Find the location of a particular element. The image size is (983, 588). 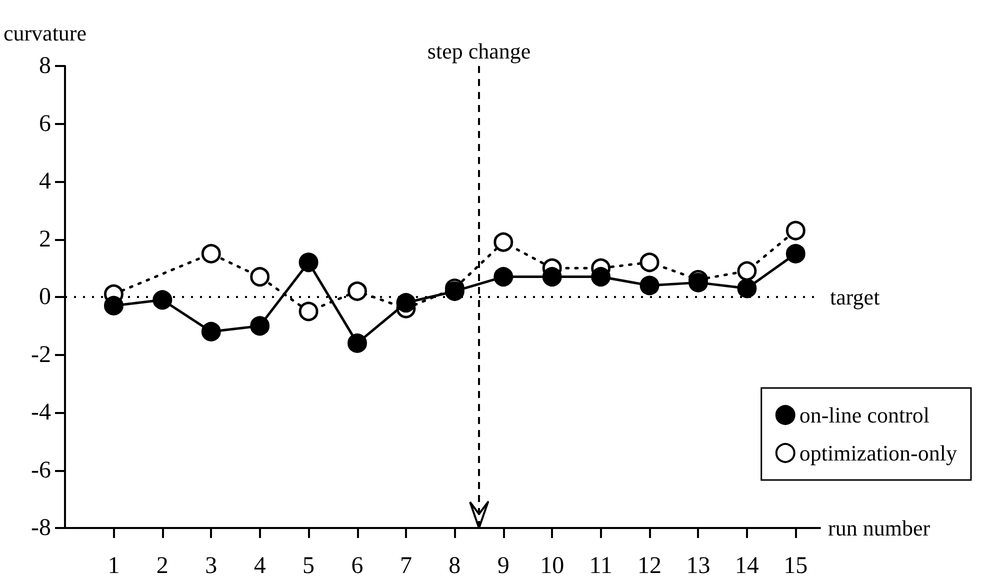

ref-line-label: step change is located at coordinates (479, 51).